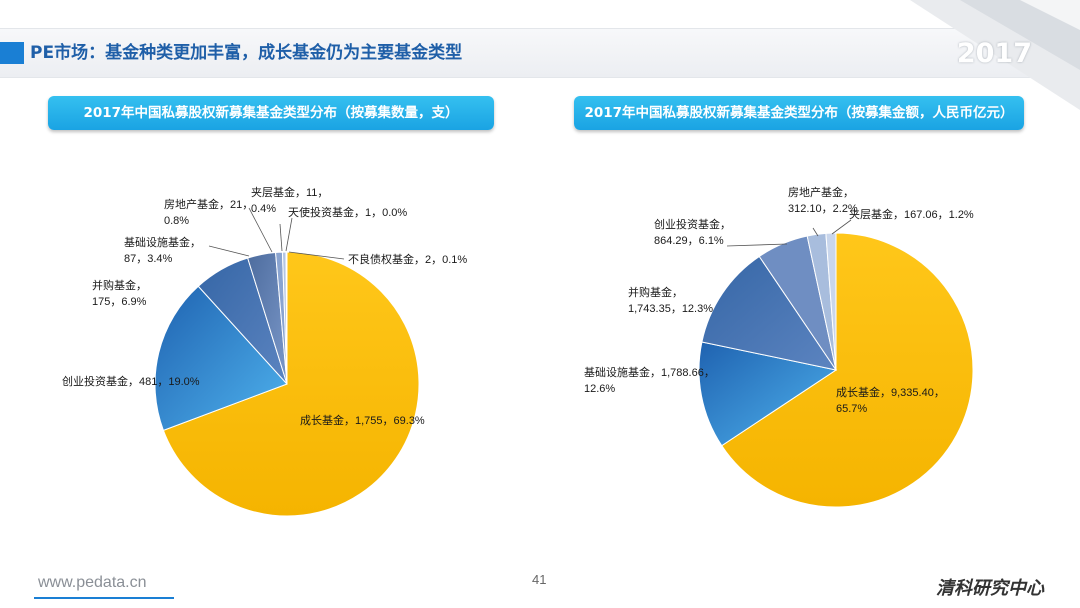  I want to click on year-badge: 2017, so click(994, 53).